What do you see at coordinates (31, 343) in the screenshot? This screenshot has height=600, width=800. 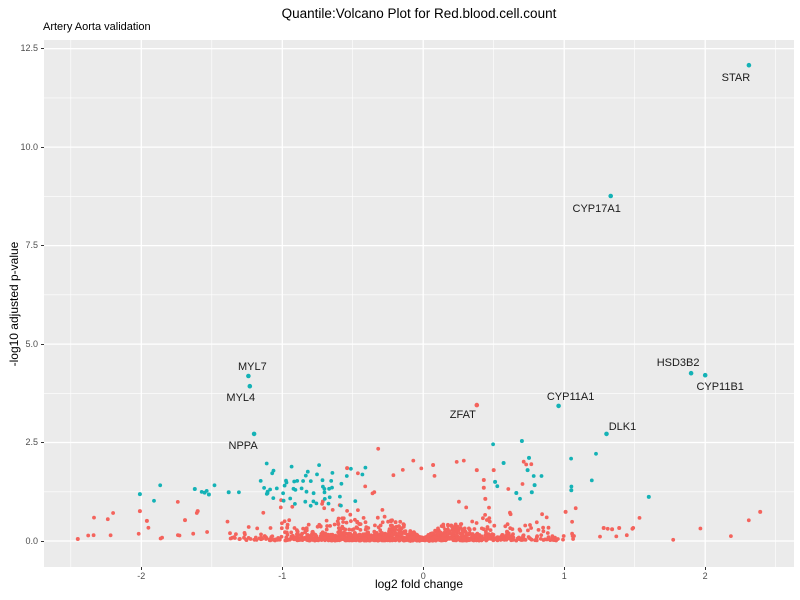 I see `y-tick-label: 5.0` at bounding box center [31, 343].